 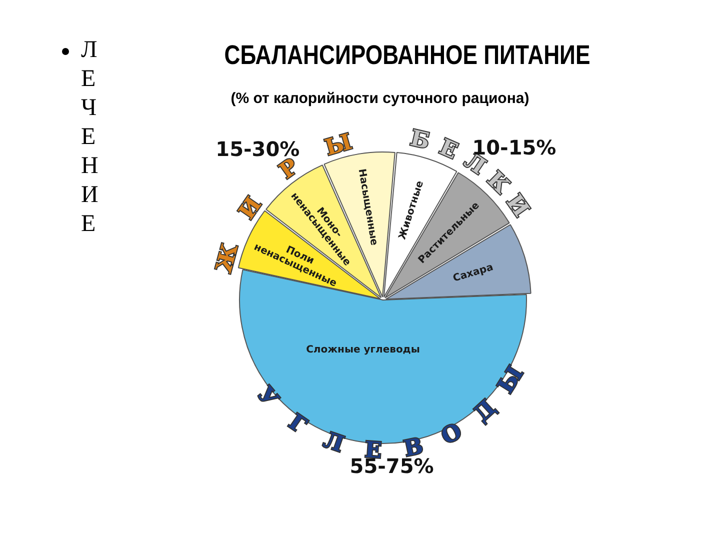 I want to click on slice-label: Сложные углеводы, so click(x=363, y=350).